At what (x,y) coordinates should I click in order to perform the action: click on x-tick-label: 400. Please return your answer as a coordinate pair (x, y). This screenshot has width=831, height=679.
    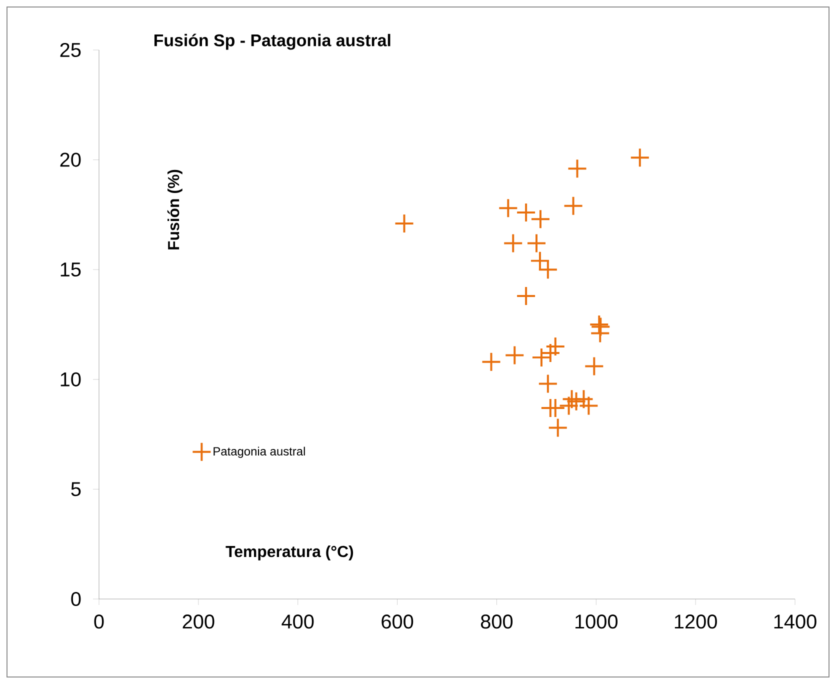
    Looking at the image, I should click on (298, 621).